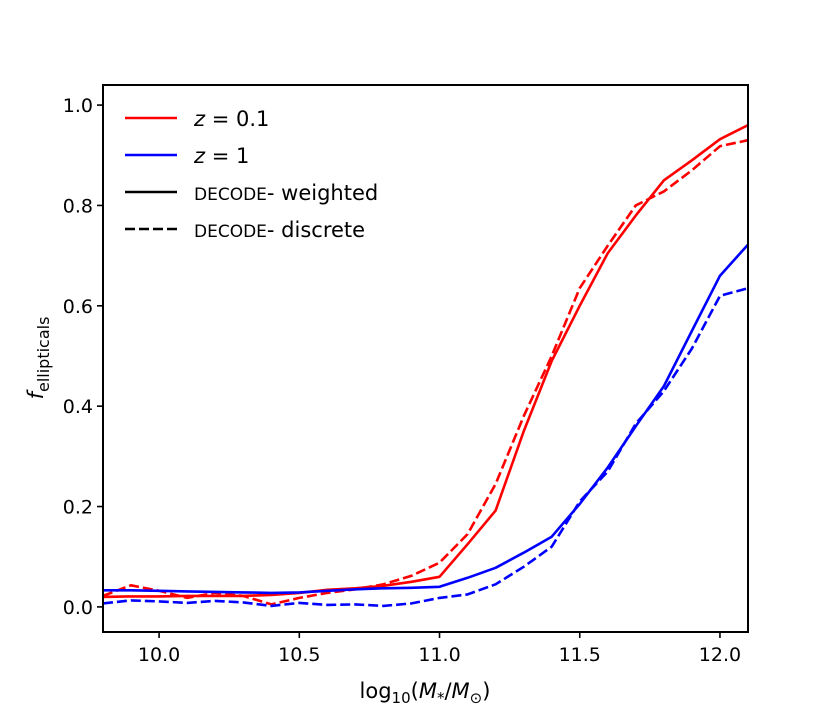  What do you see at coordinates (78, 407) in the screenshot?
I see `y-tick-label: 0.4` at bounding box center [78, 407].